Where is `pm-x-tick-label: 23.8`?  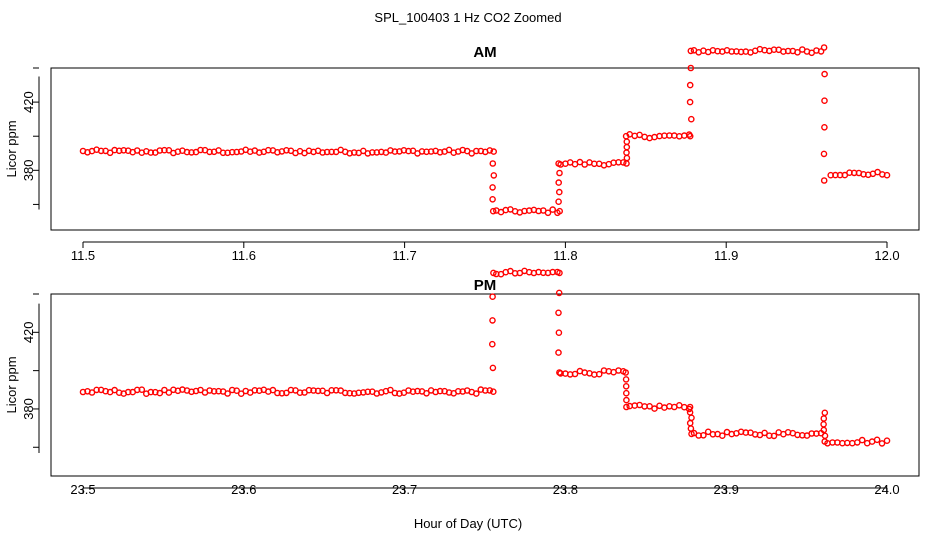
pm-x-tick-label: 23.8 is located at coordinates (565, 489).